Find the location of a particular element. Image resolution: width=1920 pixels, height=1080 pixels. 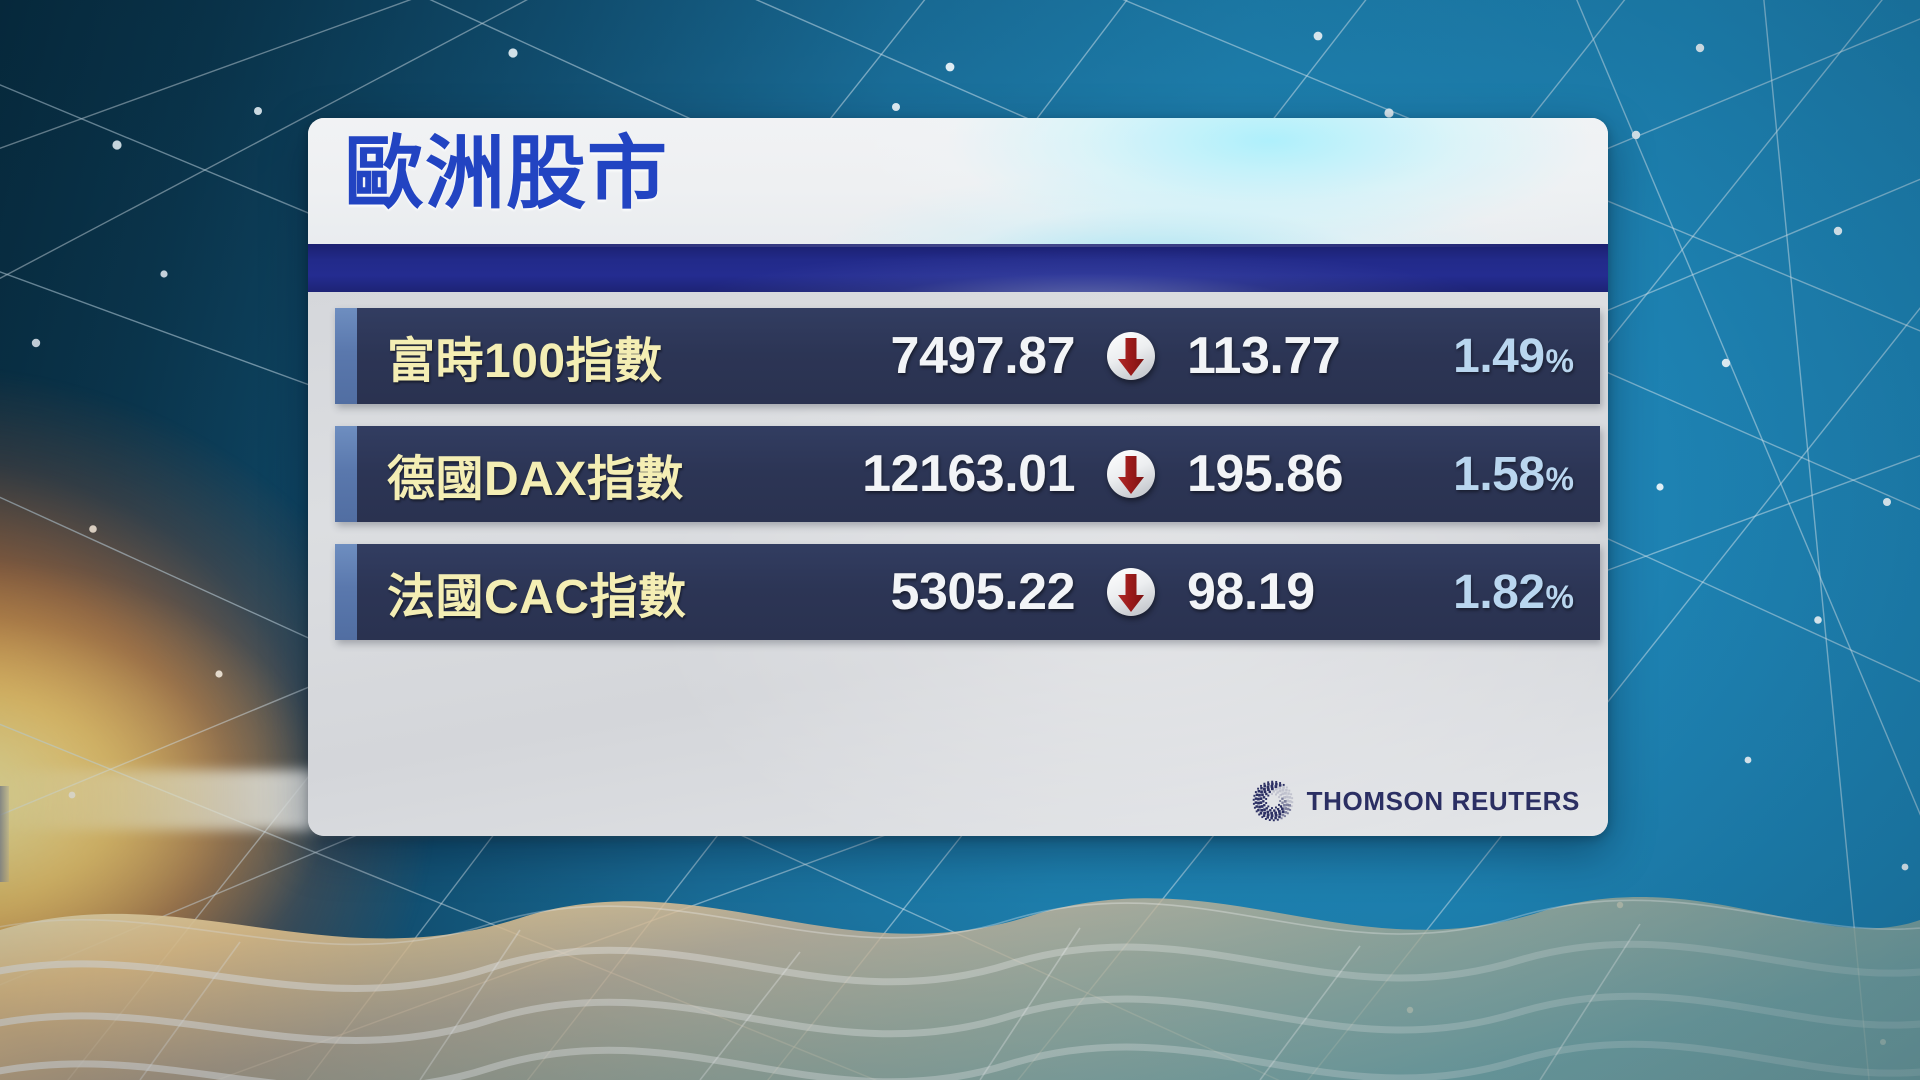

index-value: 12163.01 is located at coordinates (968, 474).